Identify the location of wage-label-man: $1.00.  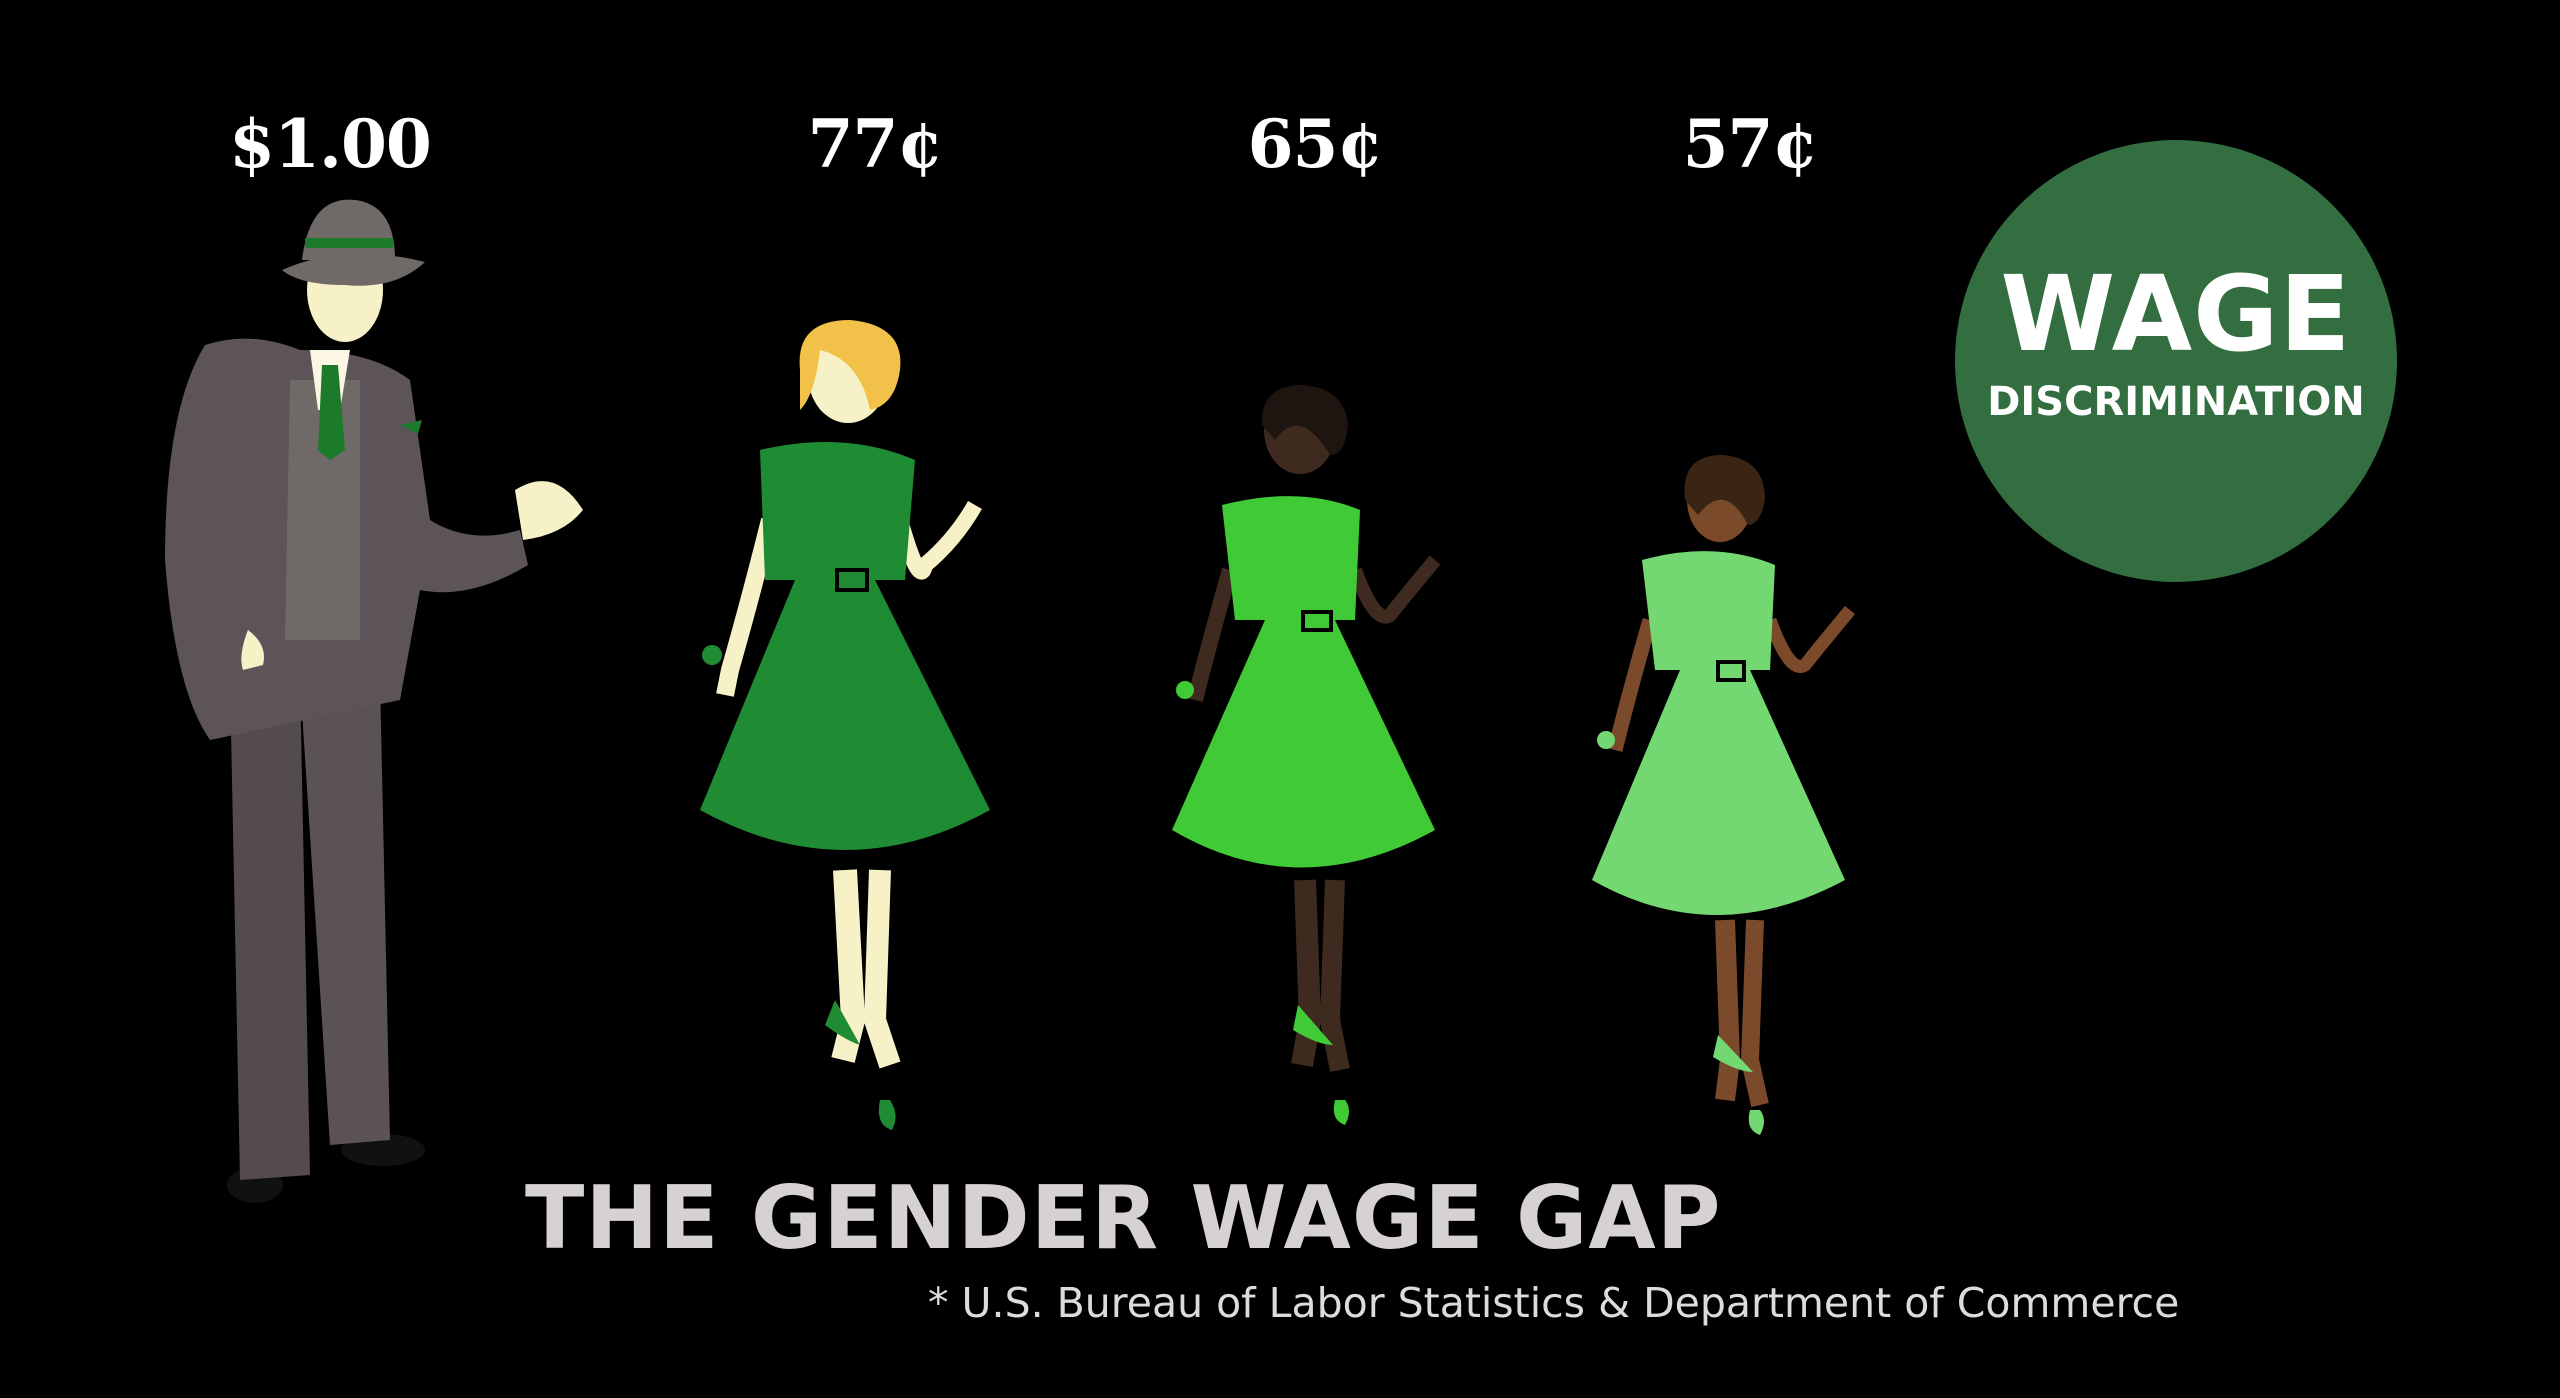
(330, 144).